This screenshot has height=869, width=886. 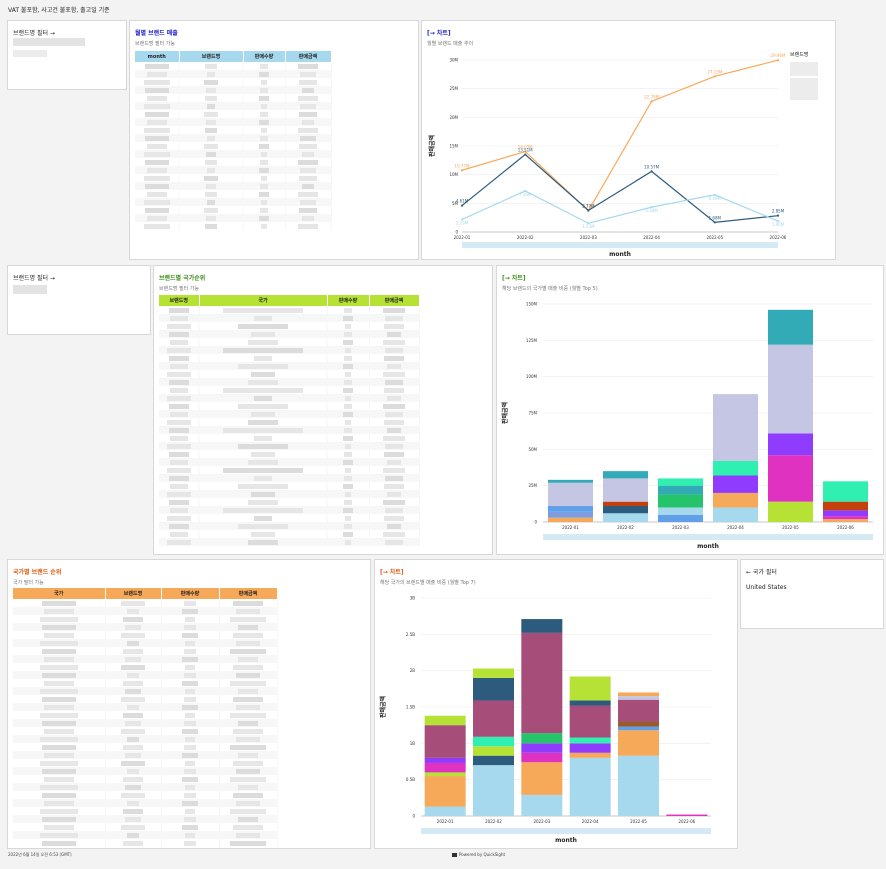 I want to click on column-header: 브랜드명, so click(x=211, y=56).